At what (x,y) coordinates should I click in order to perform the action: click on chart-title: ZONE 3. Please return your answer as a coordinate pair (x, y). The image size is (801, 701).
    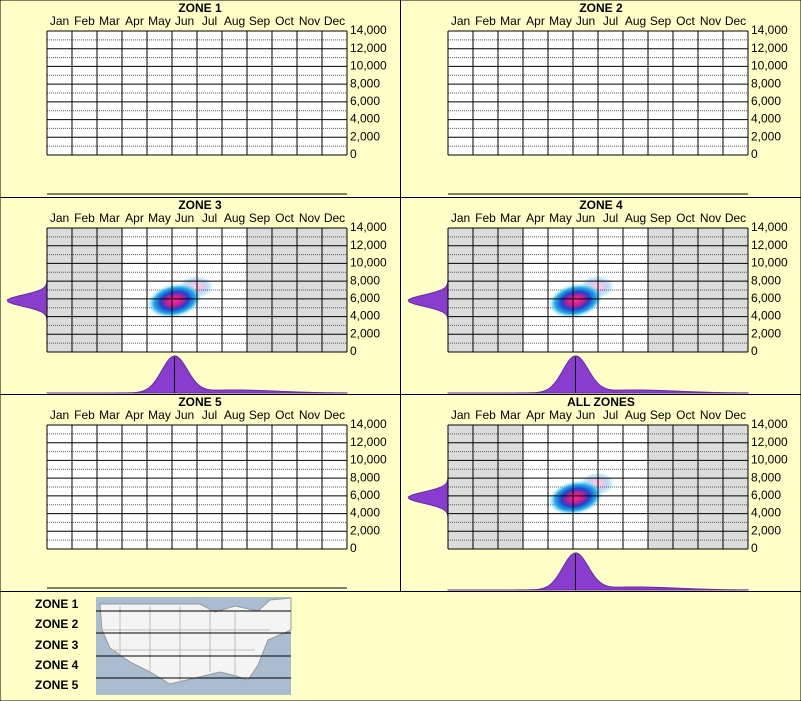
    Looking at the image, I should click on (200, 205).